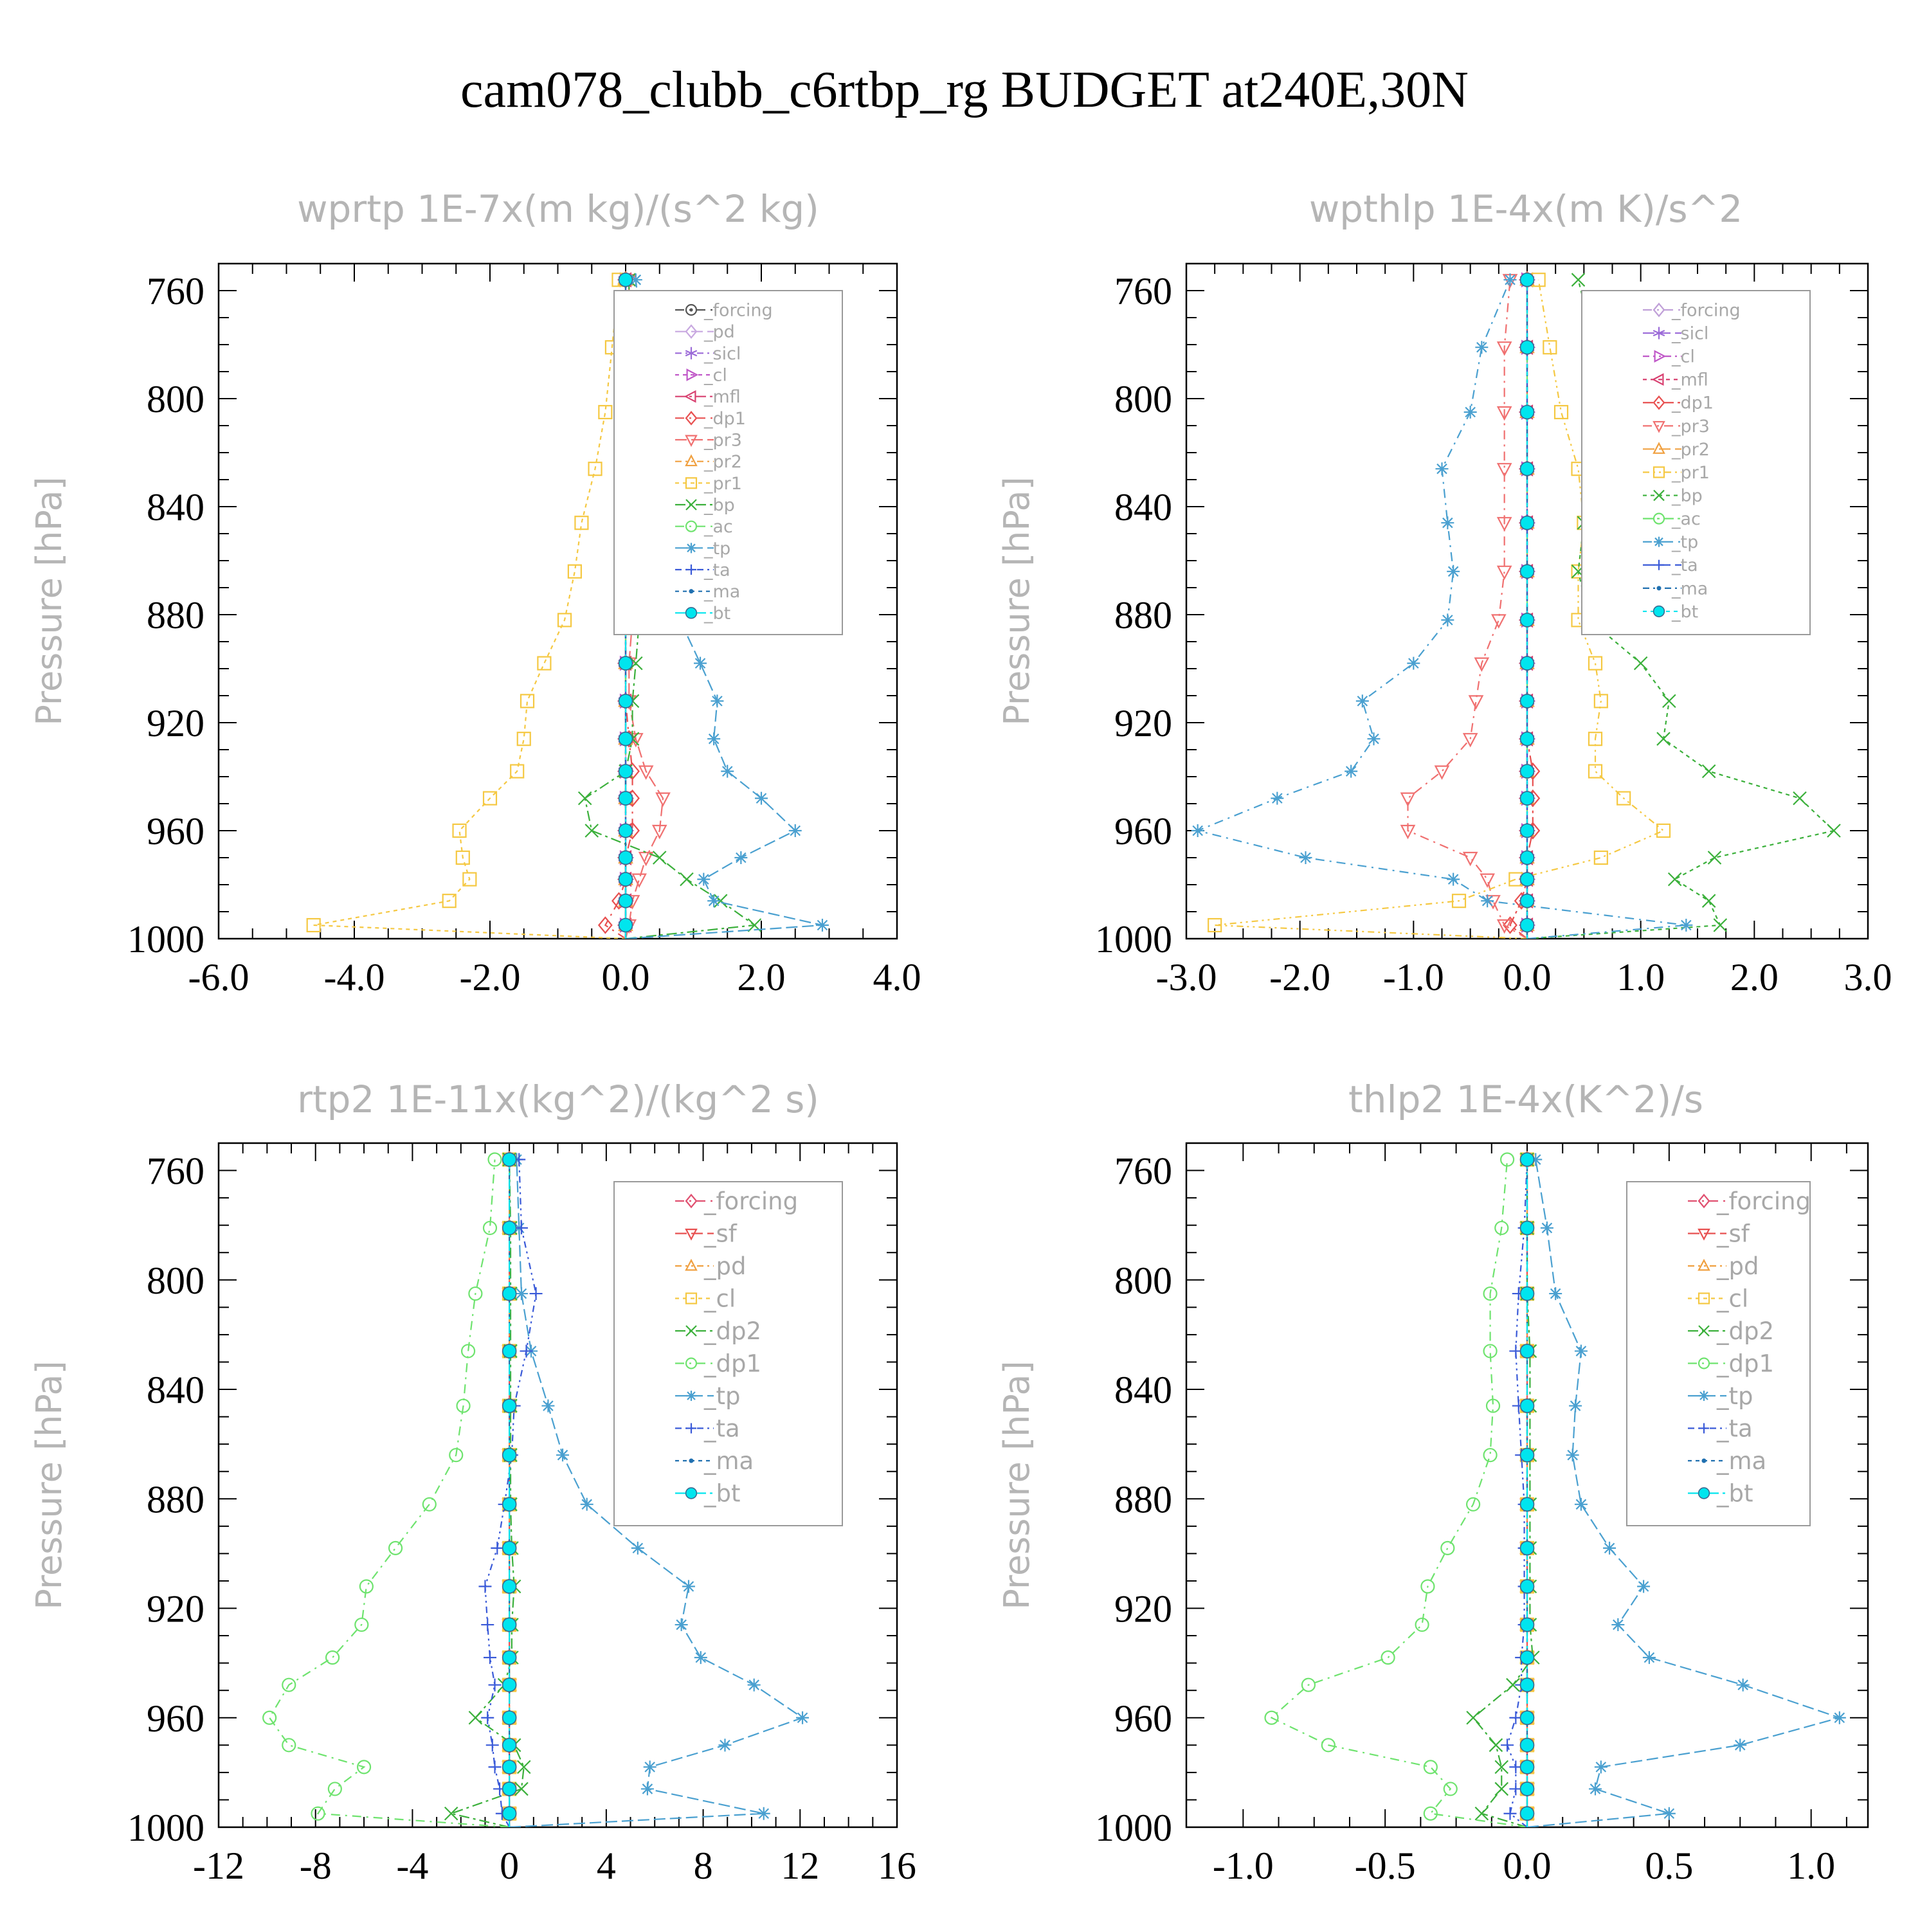 This screenshot has width=1929, height=1932. What do you see at coordinates (175, 1609) in the screenshot?
I see `panel-3-y-tick-label: 920` at bounding box center [175, 1609].